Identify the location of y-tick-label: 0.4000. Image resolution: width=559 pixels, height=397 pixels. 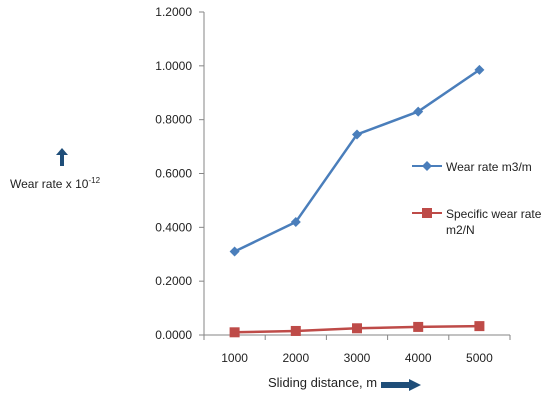
(173, 227).